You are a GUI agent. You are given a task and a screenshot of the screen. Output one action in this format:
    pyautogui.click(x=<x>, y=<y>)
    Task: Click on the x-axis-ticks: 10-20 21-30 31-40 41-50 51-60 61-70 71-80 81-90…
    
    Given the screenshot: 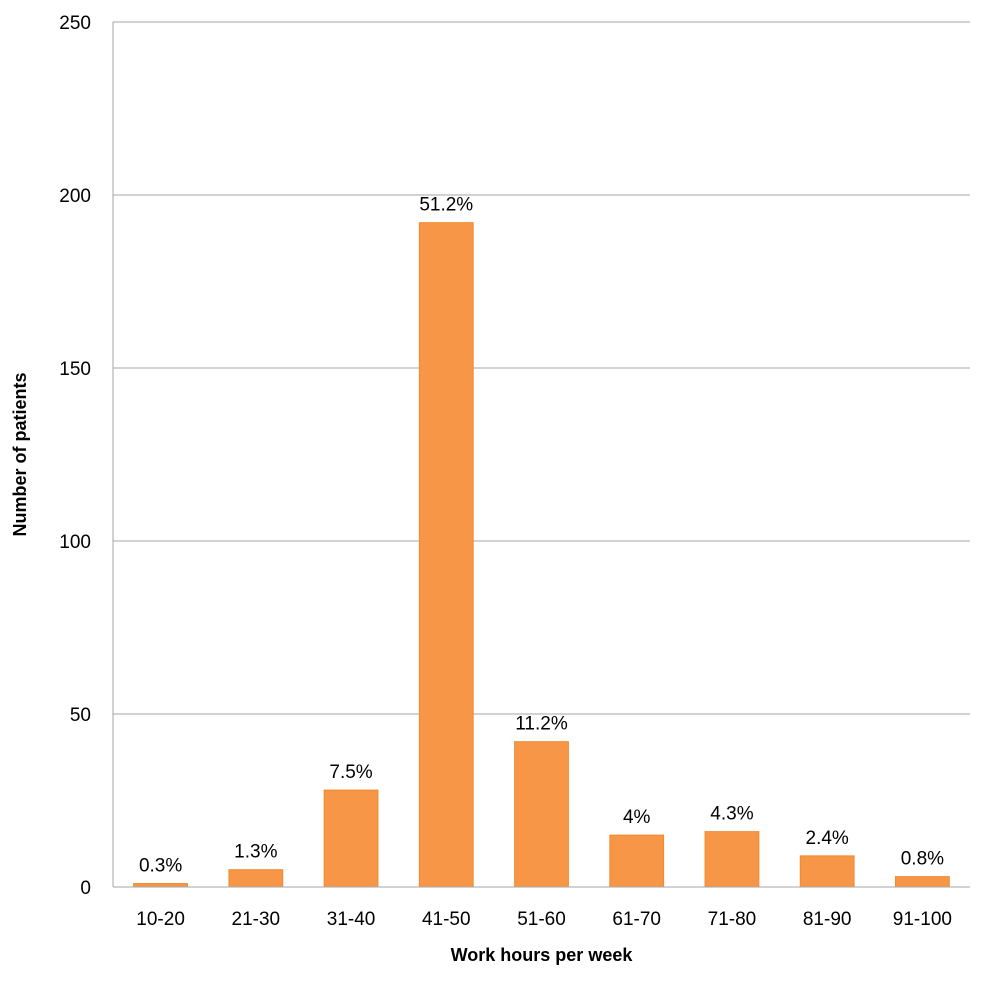 What is the action you would take?
    pyautogui.click(x=544, y=919)
    